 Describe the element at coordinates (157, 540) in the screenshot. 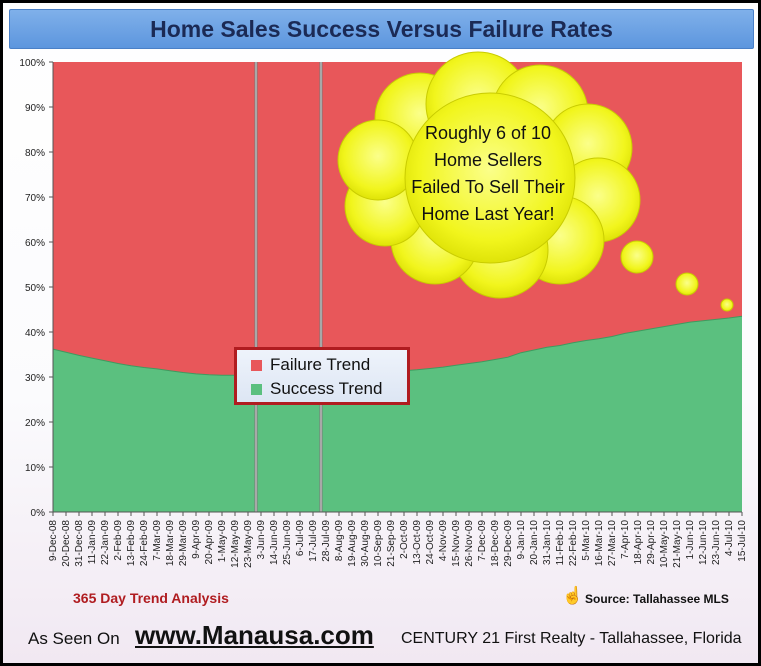

I see `x-tick-label: 7-Mar-09` at that location.